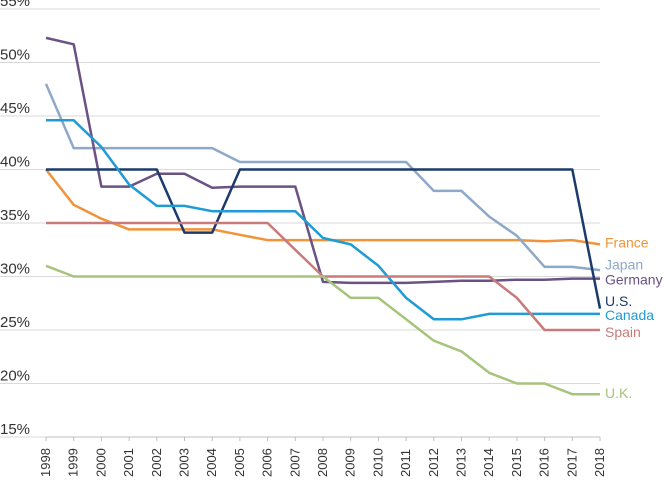 This screenshot has height=484, width=667. What do you see at coordinates (100, 462) in the screenshot?
I see `x-tick-label: 2000` at bounding box center [100, 462].